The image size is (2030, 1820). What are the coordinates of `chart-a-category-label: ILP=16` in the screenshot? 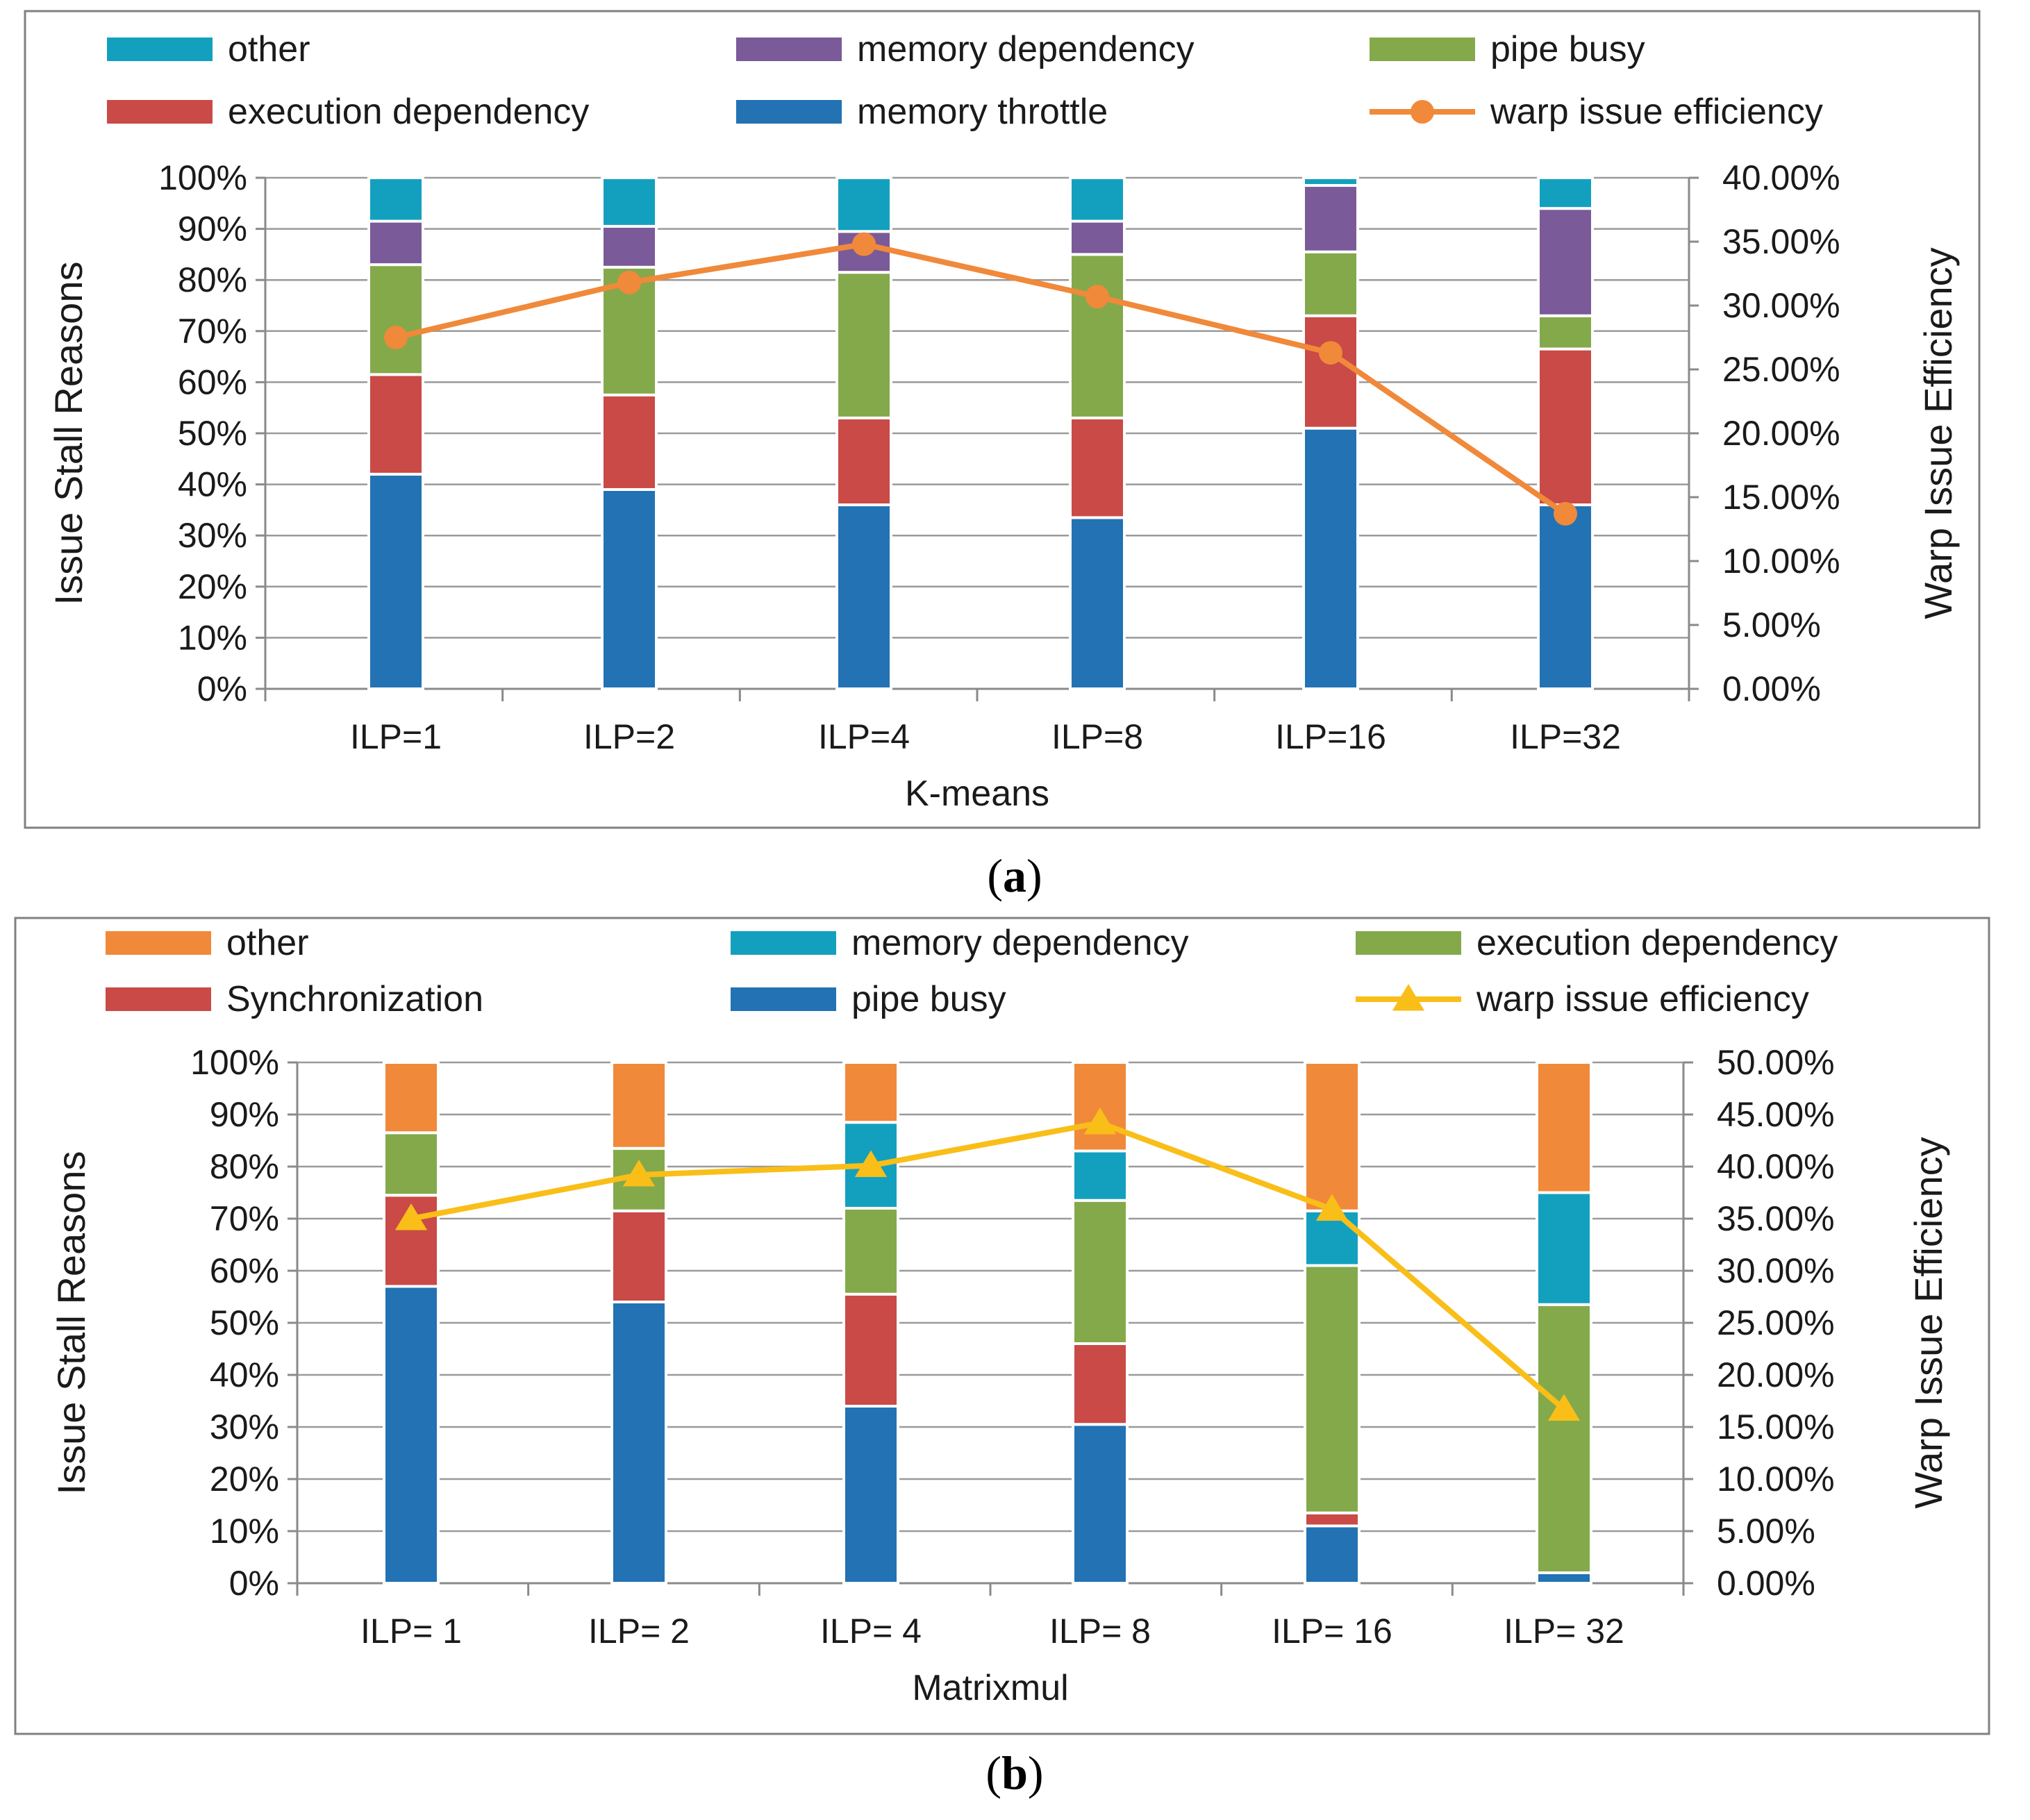 It's located at (1330, 736).